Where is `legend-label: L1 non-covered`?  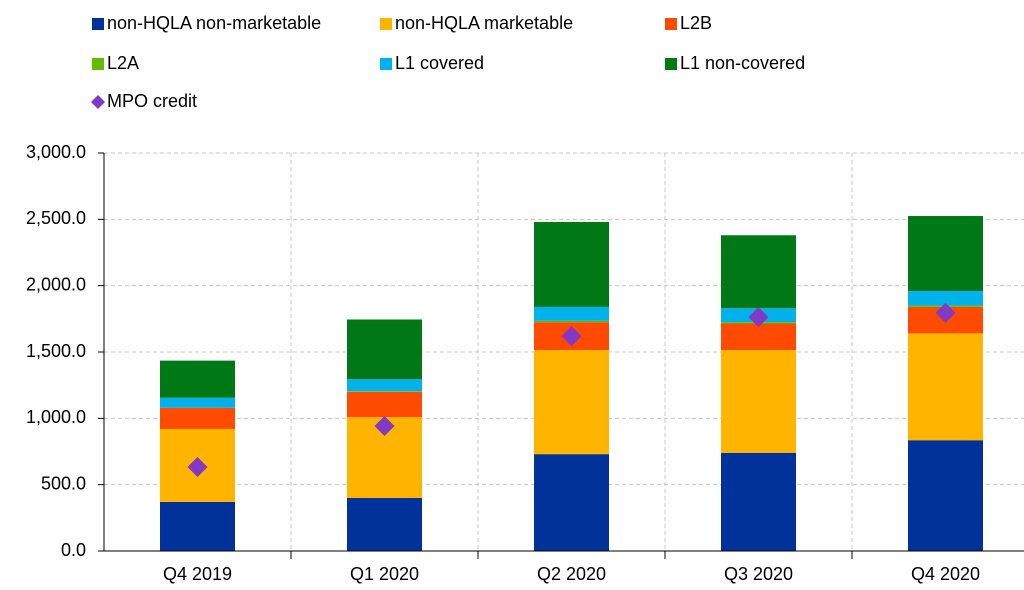
legend-label: L1 non-covered is located at coordinates (742, 63).